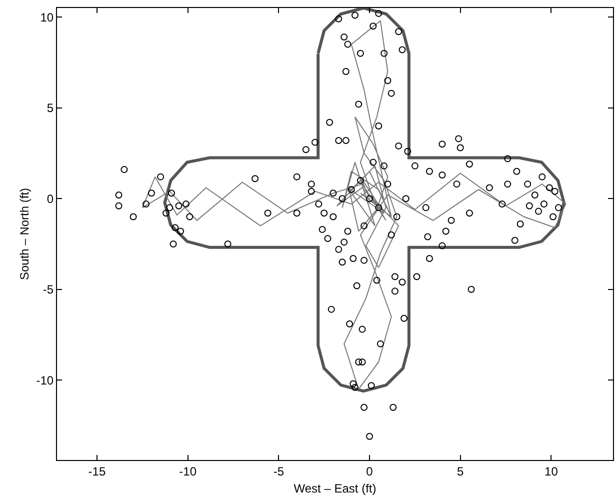 This screenshot has height=498, width=615. What do you see at coordinates (47, 17) in the screenshot?
I see `y-tick-label: 10` at bounding box center [47, 17].